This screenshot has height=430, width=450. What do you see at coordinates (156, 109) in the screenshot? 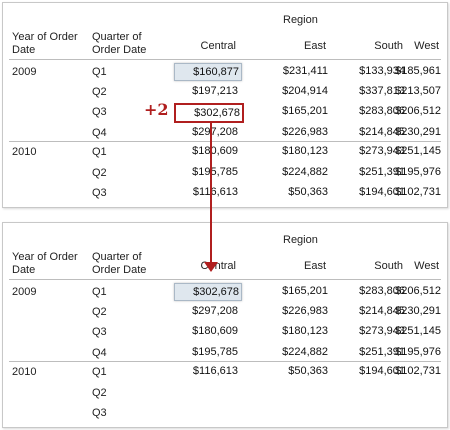
I see `offset-annotation: +2` at bounding box center [156, 109].